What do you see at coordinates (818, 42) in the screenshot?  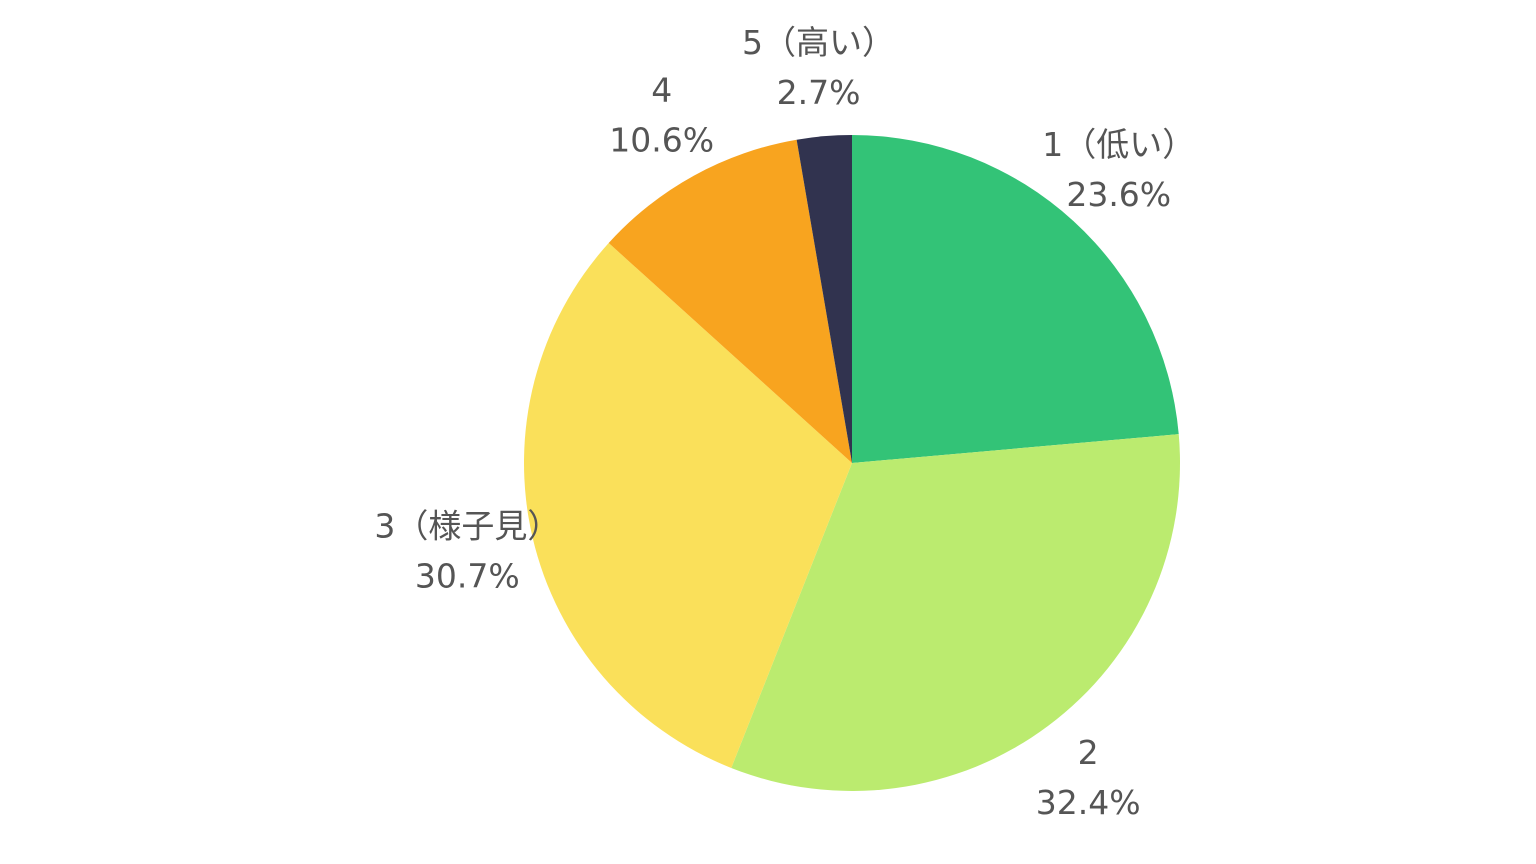 I see `slice-label: 5（高い）` at bounding box center [818, 42].